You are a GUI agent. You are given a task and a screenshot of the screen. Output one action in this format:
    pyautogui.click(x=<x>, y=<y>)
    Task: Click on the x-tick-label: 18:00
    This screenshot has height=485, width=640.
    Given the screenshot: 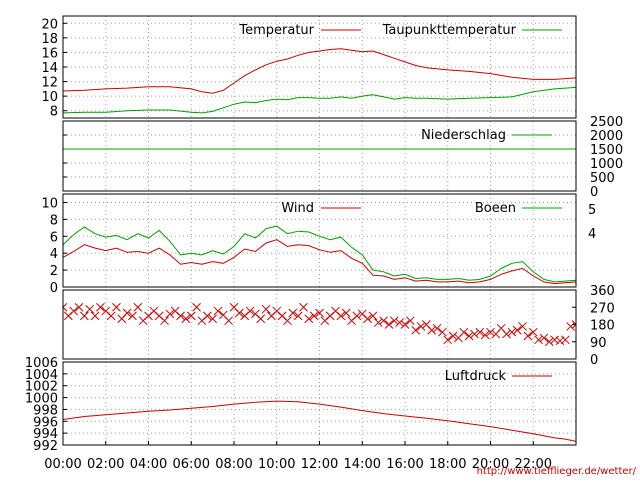 What is the action you would take?
    pyautogui.click(x=447, y=464)
    